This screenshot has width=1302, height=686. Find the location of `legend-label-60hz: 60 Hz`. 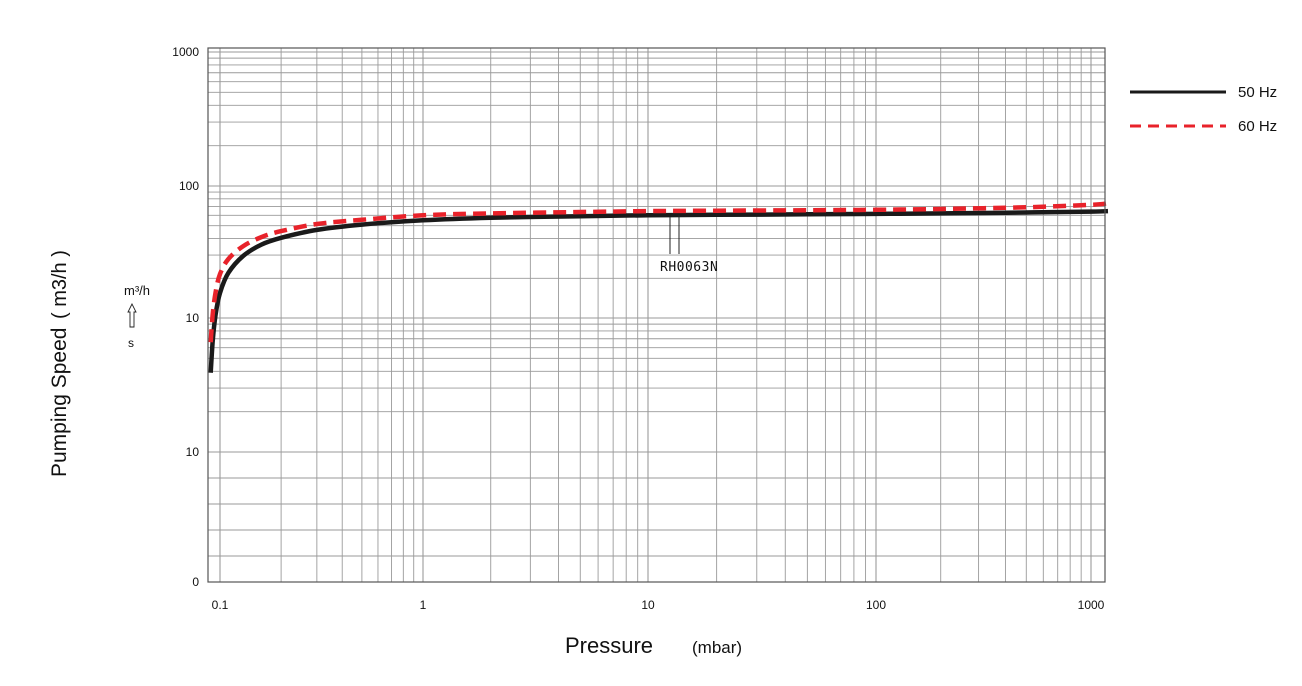

legend-label-60hz: 60 Hz is located at coordinates (1257, 126).